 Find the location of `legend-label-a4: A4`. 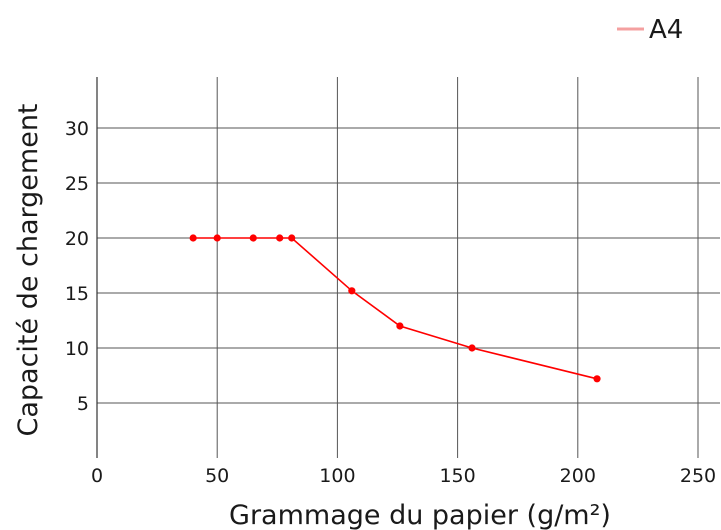

legend-label-a4: A4 is located at coordinates (666, 30).